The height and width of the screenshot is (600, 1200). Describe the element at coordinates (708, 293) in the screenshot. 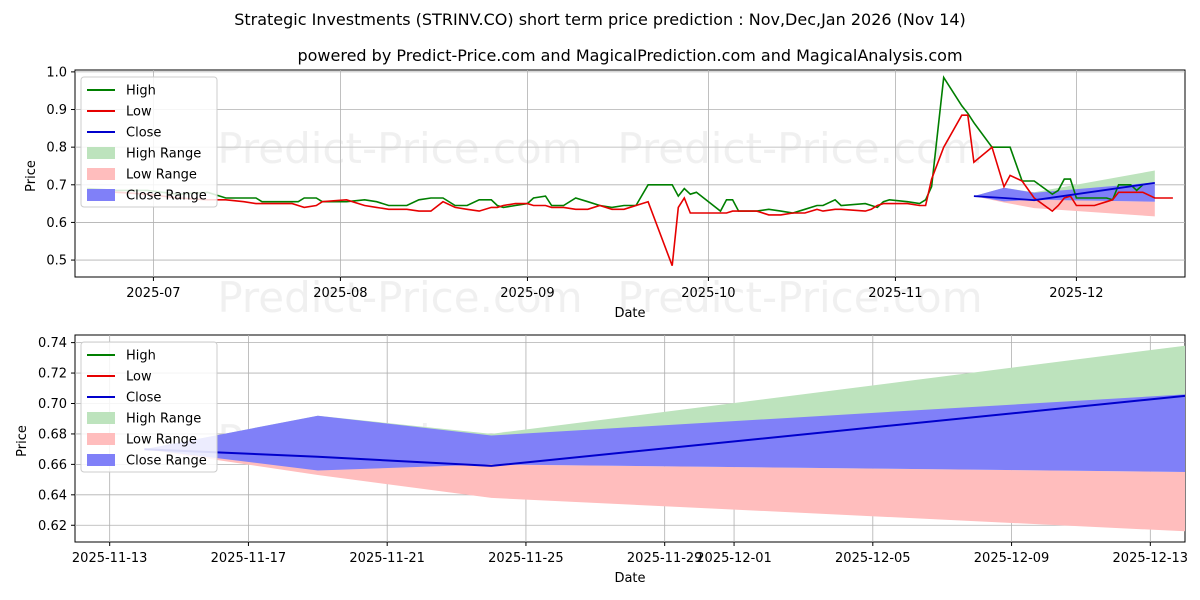

I see `x-tick-label: 2025-10` at that location.